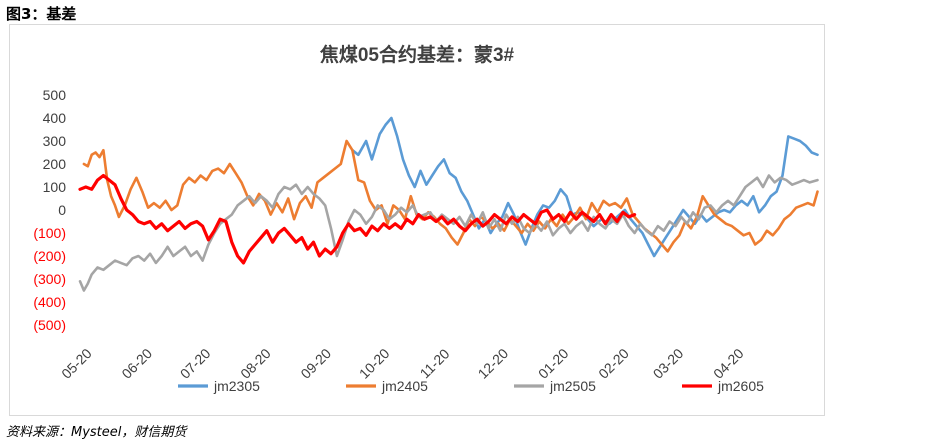  What do you see at coordinates (553, 363) in the screenshot?
I see `x-tick-label: 01-20` at bounding box center [553, 363].